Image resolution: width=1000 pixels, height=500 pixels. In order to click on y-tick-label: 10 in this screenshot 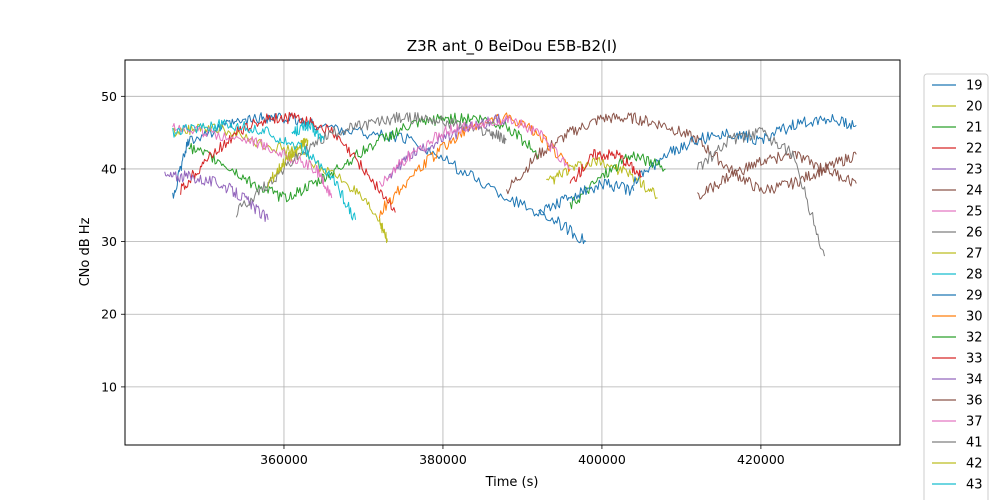, I will do `click(109, 386)`.